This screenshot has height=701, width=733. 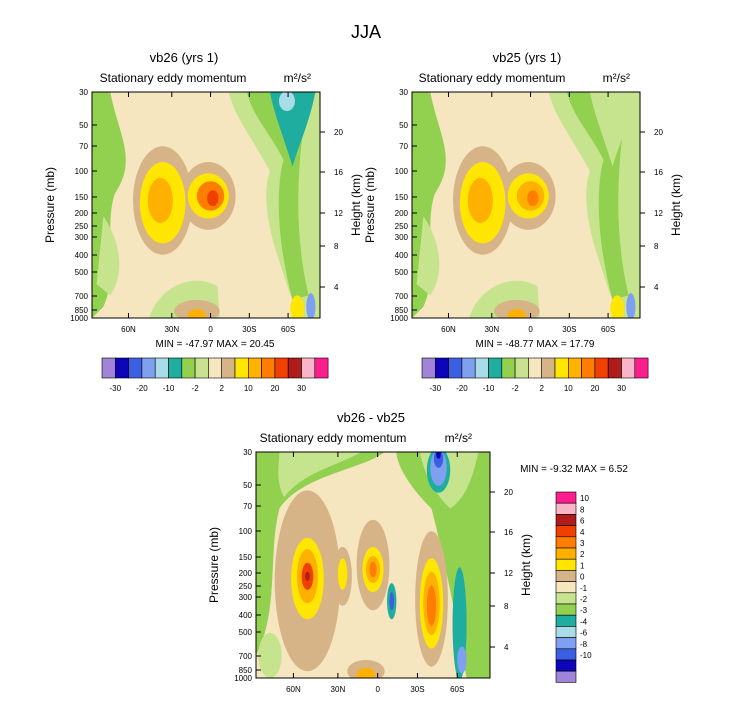 I want to click on y2-axis-label: Height (km), so click(x=356, y=205).